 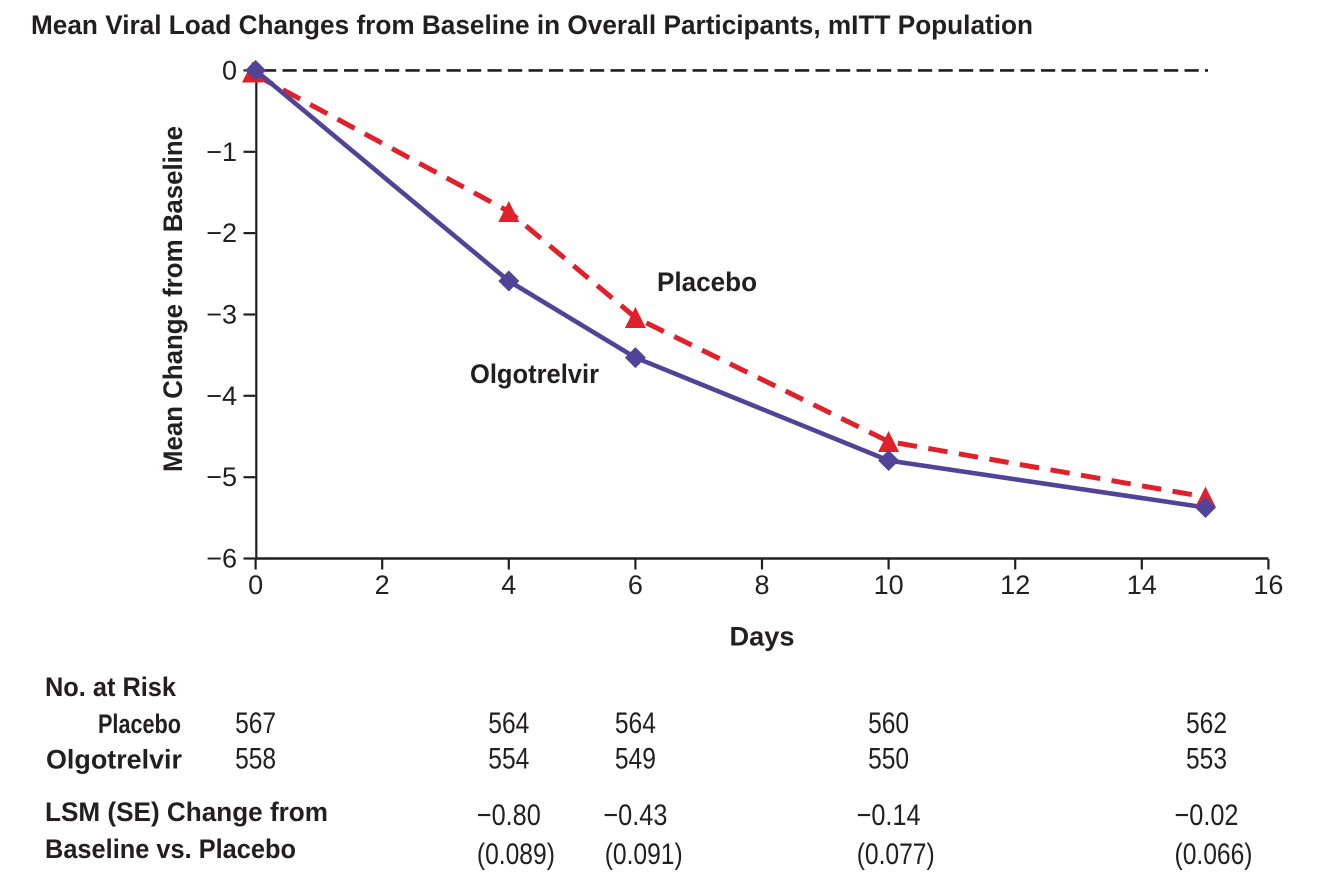 I want to click on svg-text: −6, so click(x=221, y=559).